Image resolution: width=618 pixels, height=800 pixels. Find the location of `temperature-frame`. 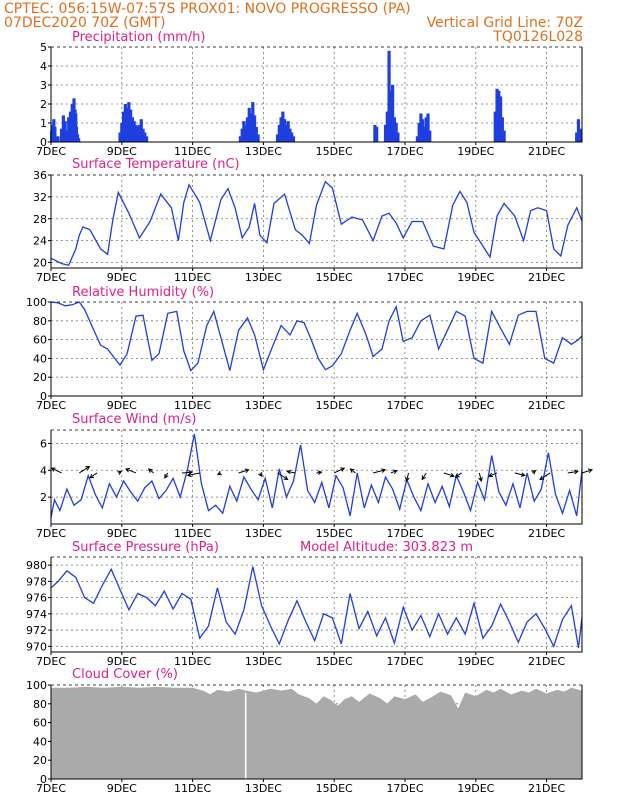

temperature-frame is located at coordinates (316, 222).